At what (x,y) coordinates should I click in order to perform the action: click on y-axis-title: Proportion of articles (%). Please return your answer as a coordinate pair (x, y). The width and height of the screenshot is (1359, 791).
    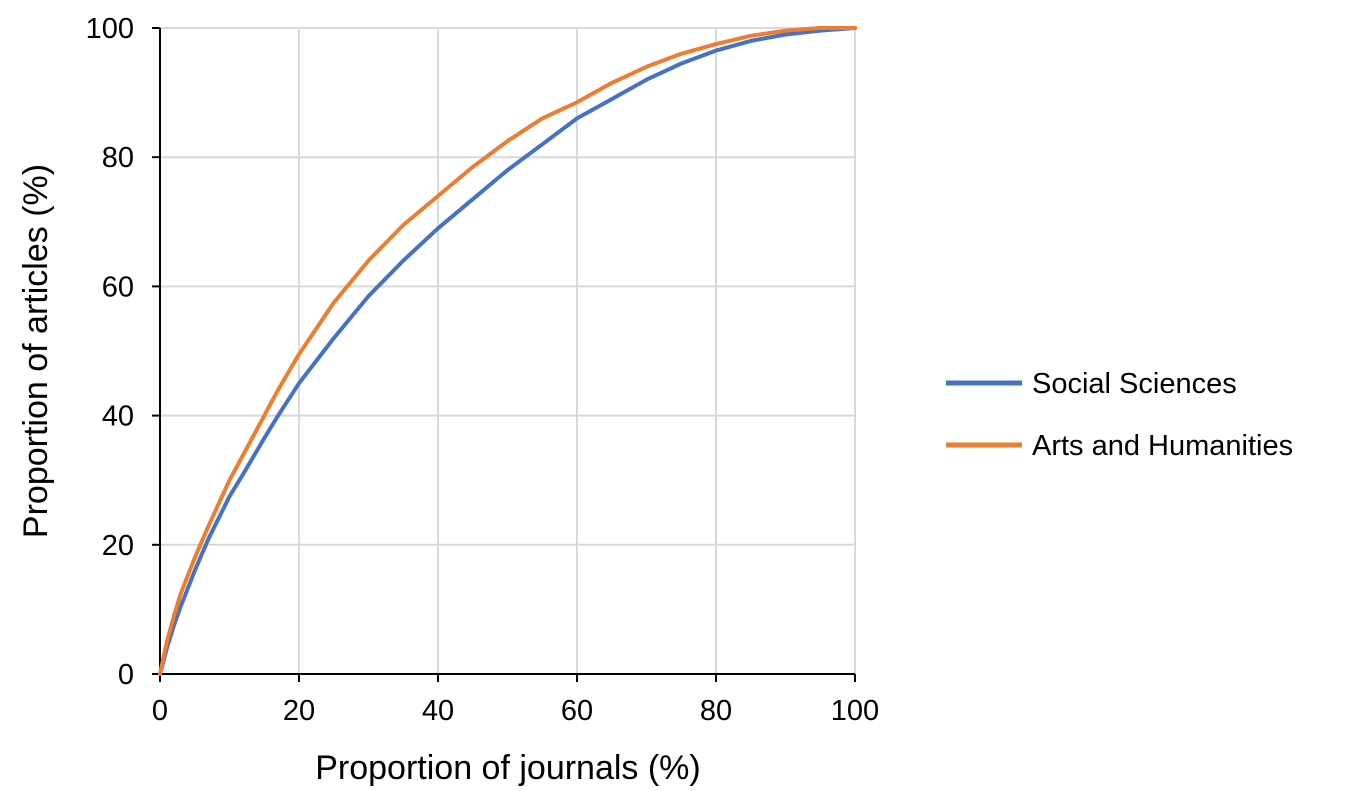
    Looking at the image, I should click on (36, 351).